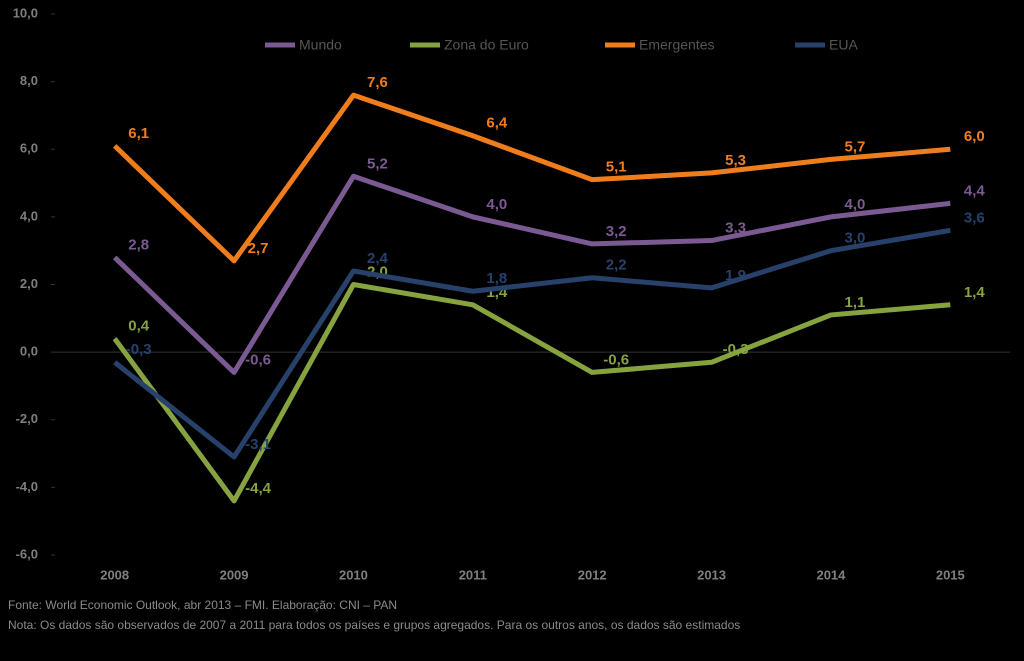 This screenshot has height=661, width=1024. Describe the element at coordinates (975, 292) in the screenshot. I see `data-label: 1,4` at that location.